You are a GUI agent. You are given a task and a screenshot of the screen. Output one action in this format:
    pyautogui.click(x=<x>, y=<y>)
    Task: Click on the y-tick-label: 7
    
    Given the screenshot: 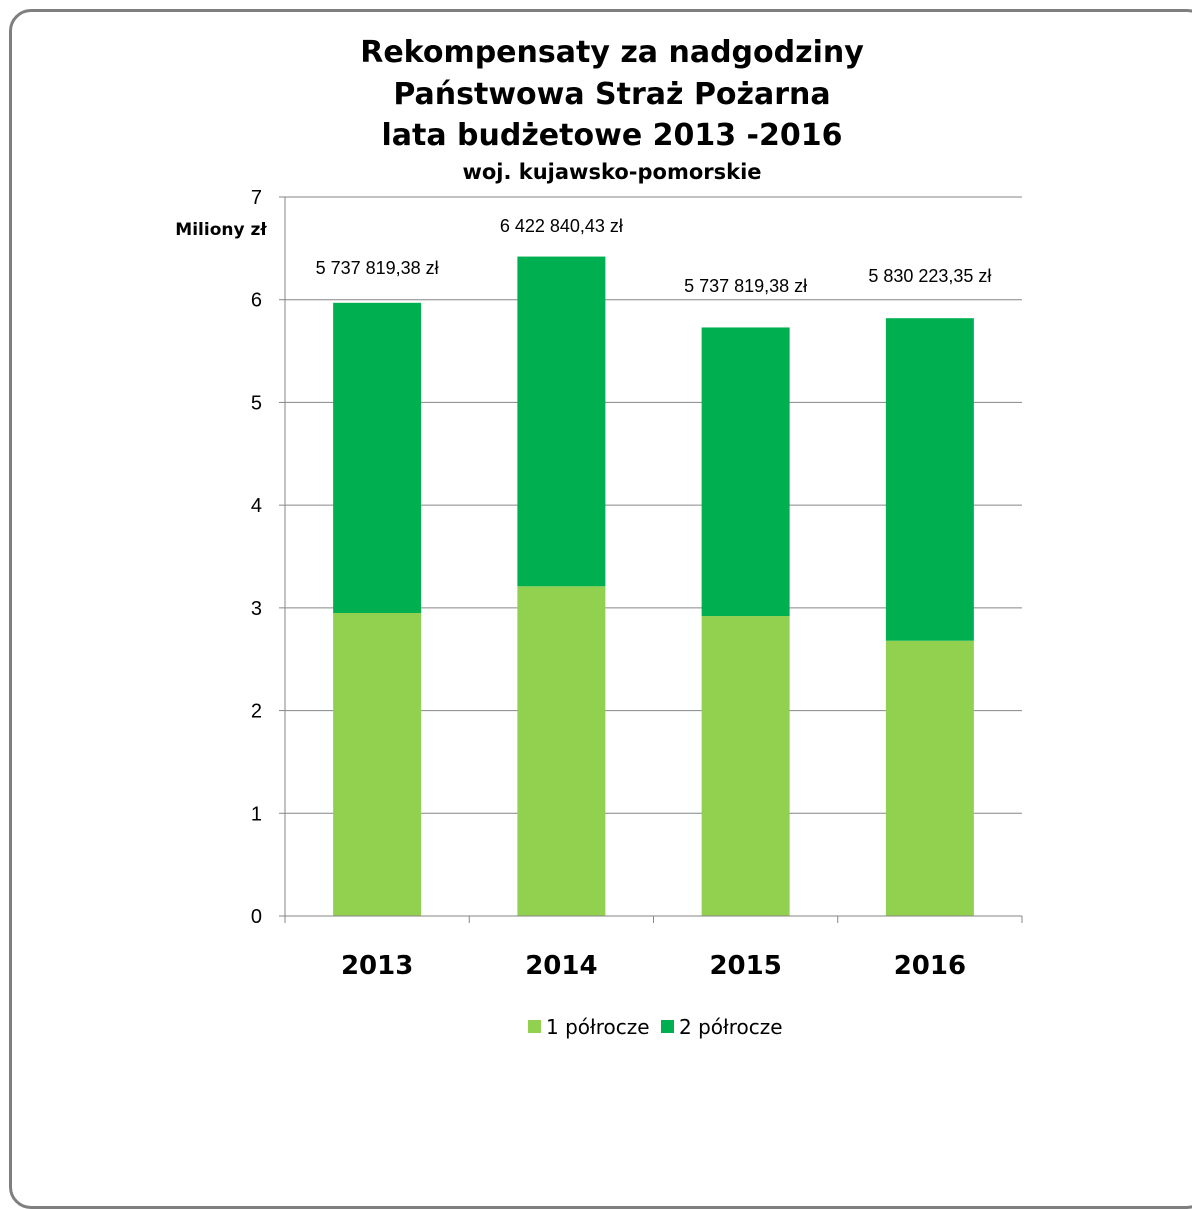 What is the action you would take?
    pyautogui.click(x=256, y=198)
    